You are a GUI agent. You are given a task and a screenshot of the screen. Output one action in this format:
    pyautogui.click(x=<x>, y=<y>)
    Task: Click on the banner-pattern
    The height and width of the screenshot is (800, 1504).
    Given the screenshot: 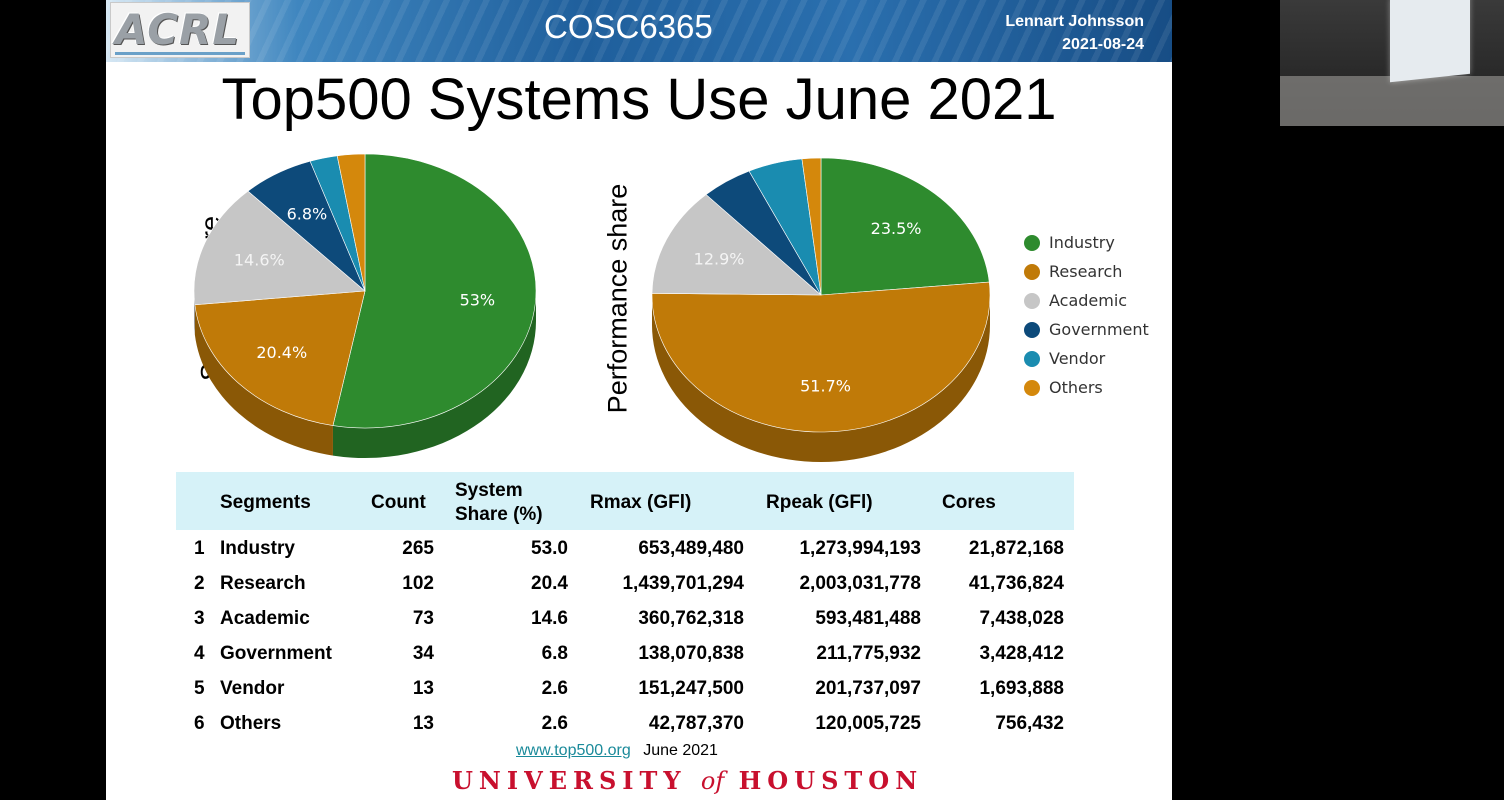 What is the action you would take?
    pyautogui.click(x=639, y=31)
    